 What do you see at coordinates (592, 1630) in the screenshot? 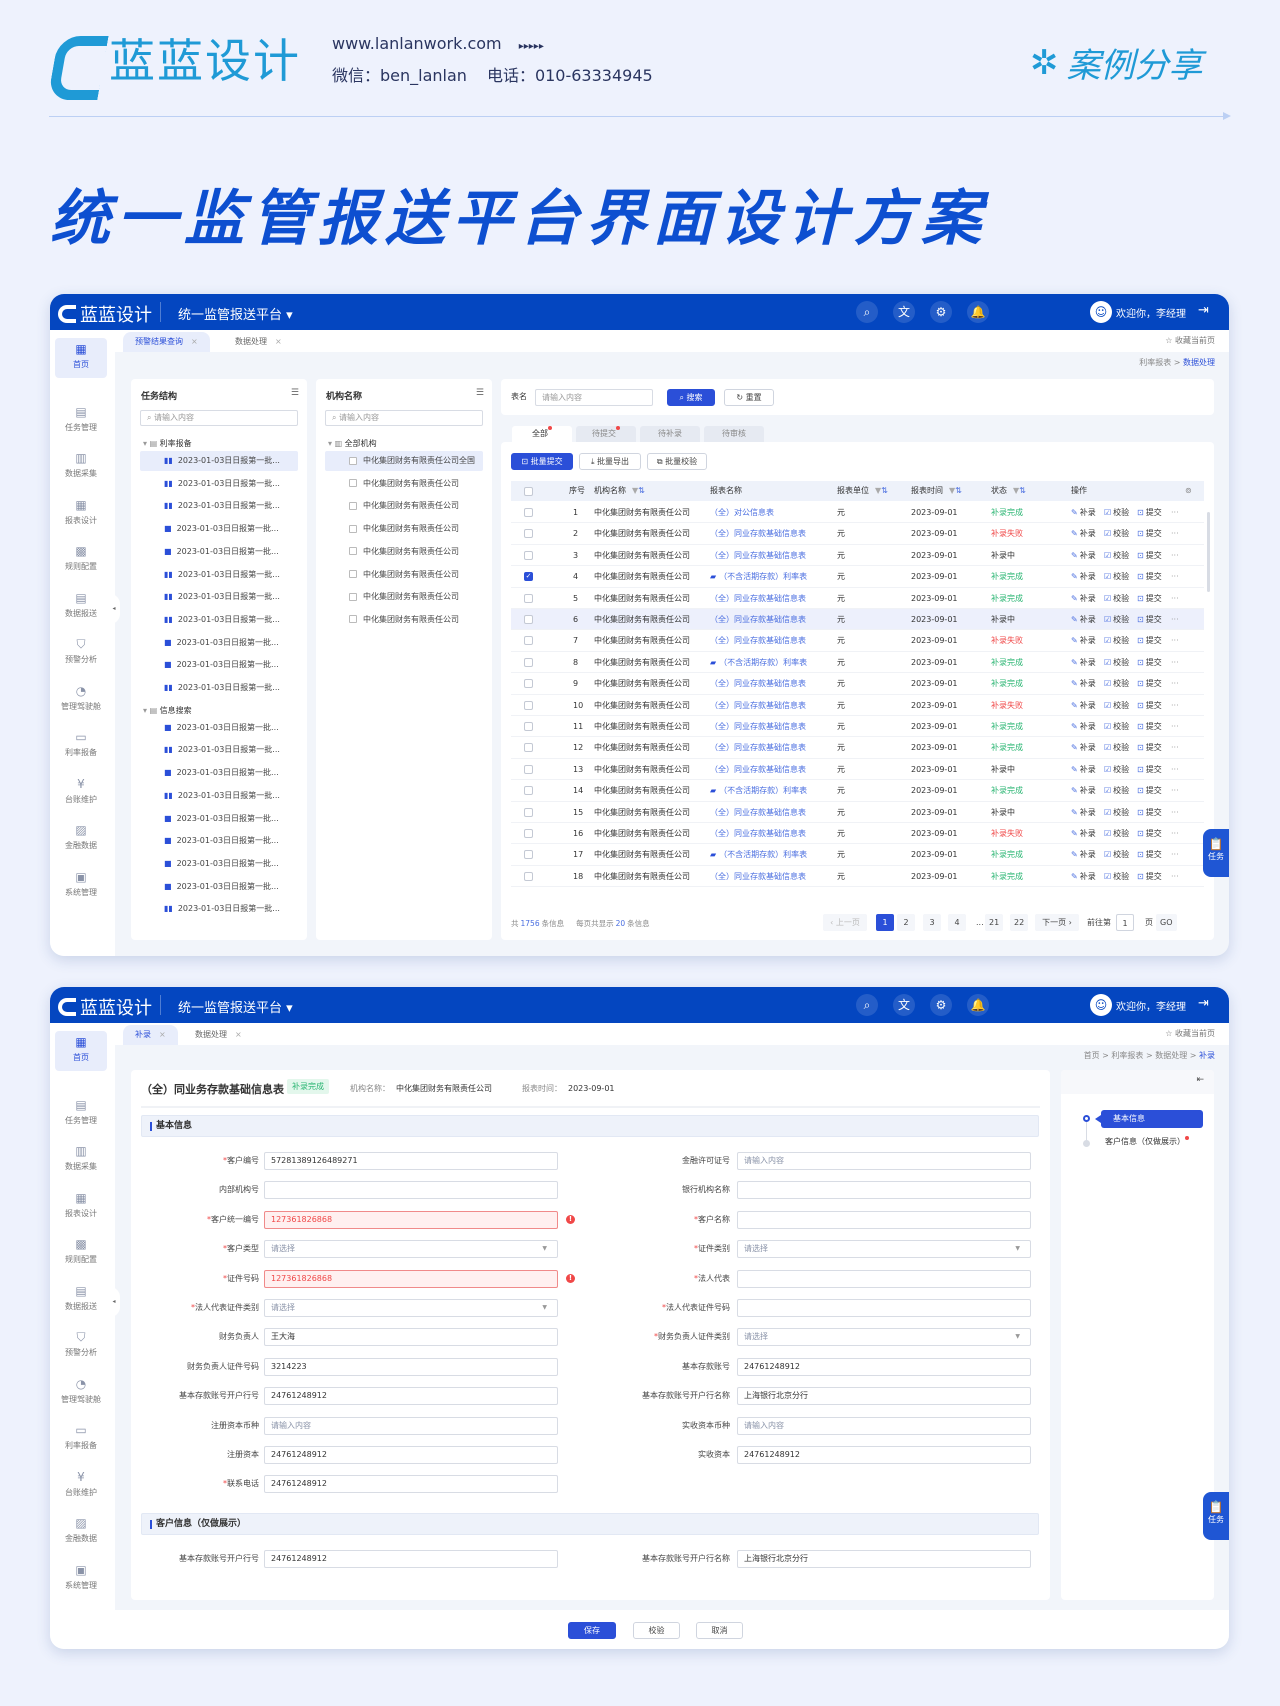
I see `save-button: 保存` at bounding box center [592, 1630].